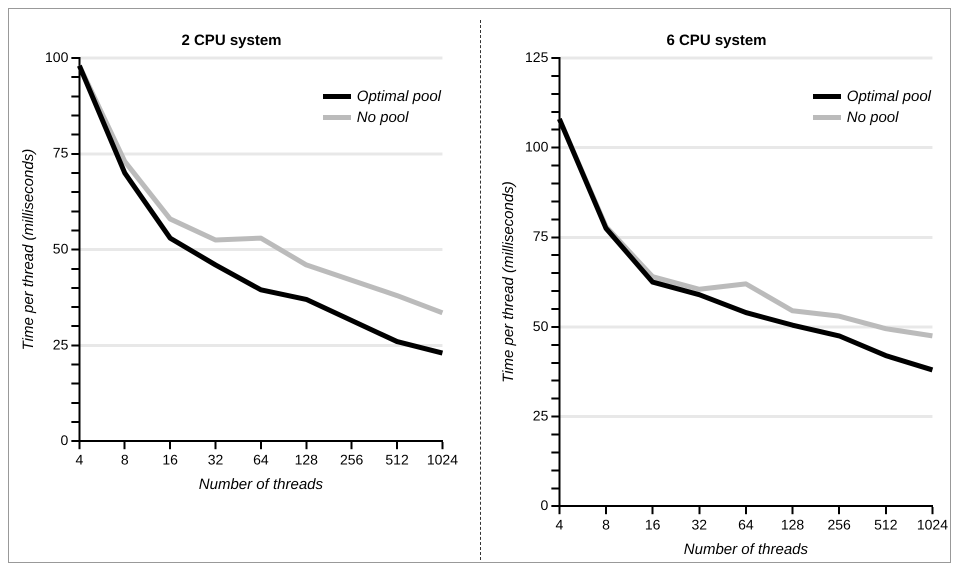 The image size is (959, 571). What do you see at coordinates (537, 56) in the screenshot?
I see `y-tick-label: 125` at bounding box center [537, 56].